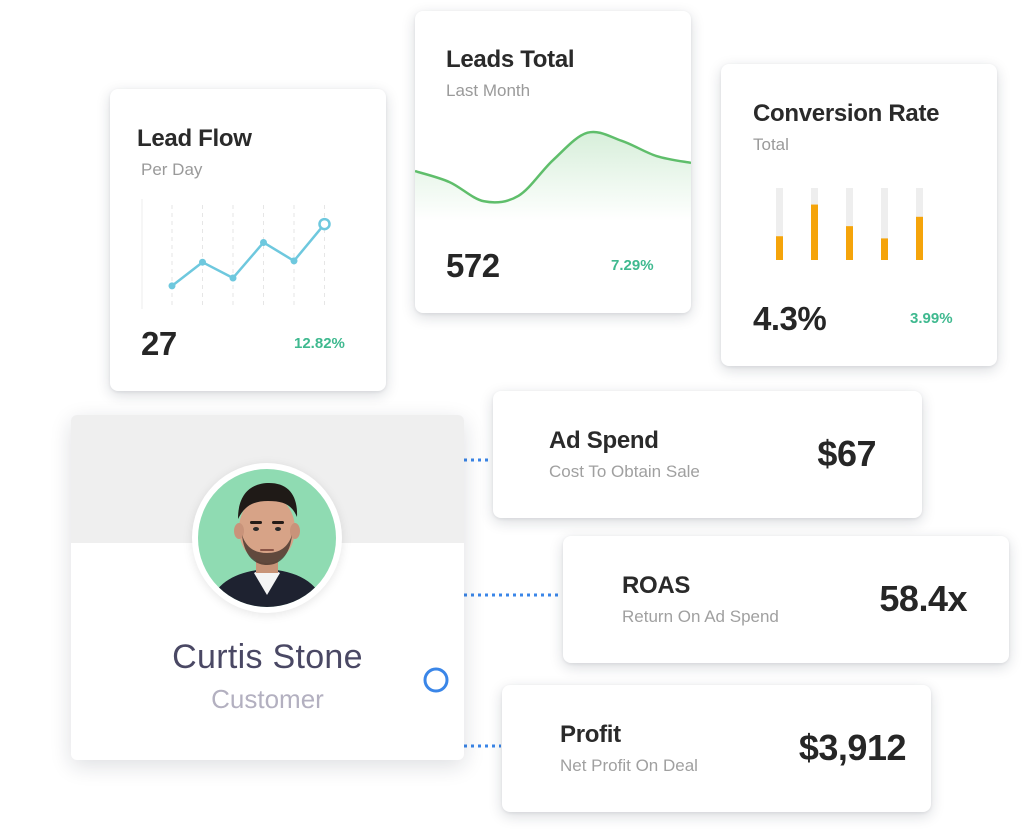 The image size is (1024, 840). I want to click on leads-total-subtitle: Last Month, so click(488, 90).